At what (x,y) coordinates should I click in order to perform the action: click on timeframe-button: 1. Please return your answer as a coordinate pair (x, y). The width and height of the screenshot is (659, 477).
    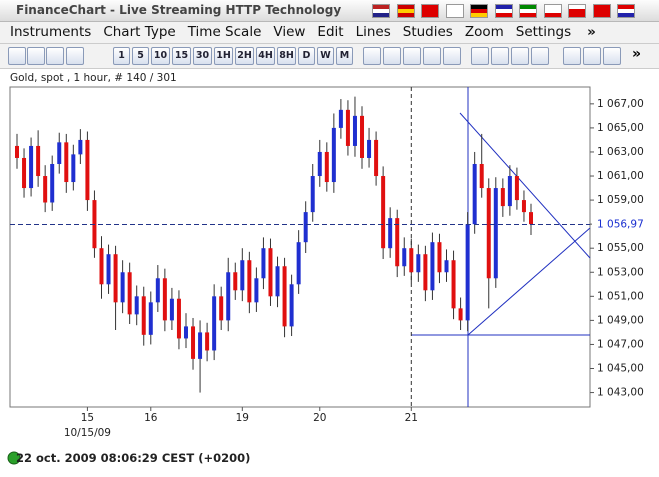
    Looking at the image, I should click on (121, 56).